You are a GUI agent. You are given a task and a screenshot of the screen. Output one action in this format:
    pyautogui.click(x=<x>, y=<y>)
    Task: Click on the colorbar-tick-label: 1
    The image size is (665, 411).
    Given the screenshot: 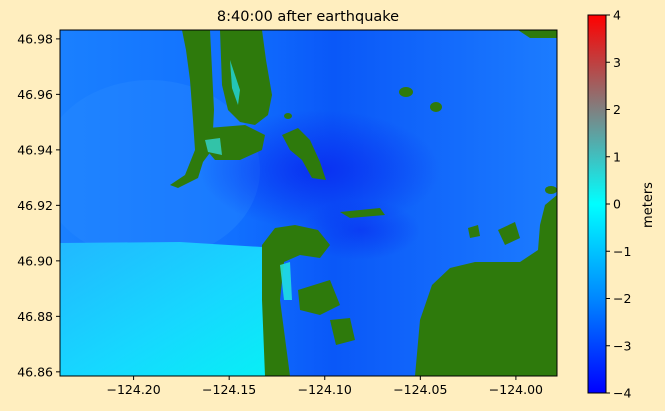 What is the action you would take?
    pyautogui.click(x=617, y=156)
    